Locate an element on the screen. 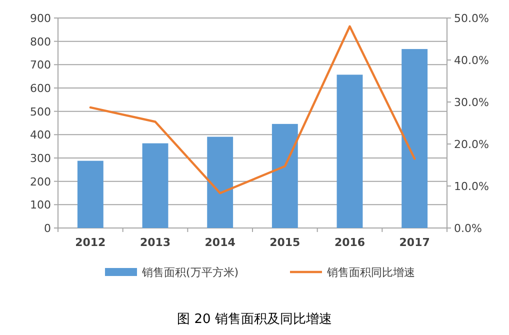 The width and height of the screenshot is (509, 335). y-tick-label: 600 is located at coordinates (40, 88).